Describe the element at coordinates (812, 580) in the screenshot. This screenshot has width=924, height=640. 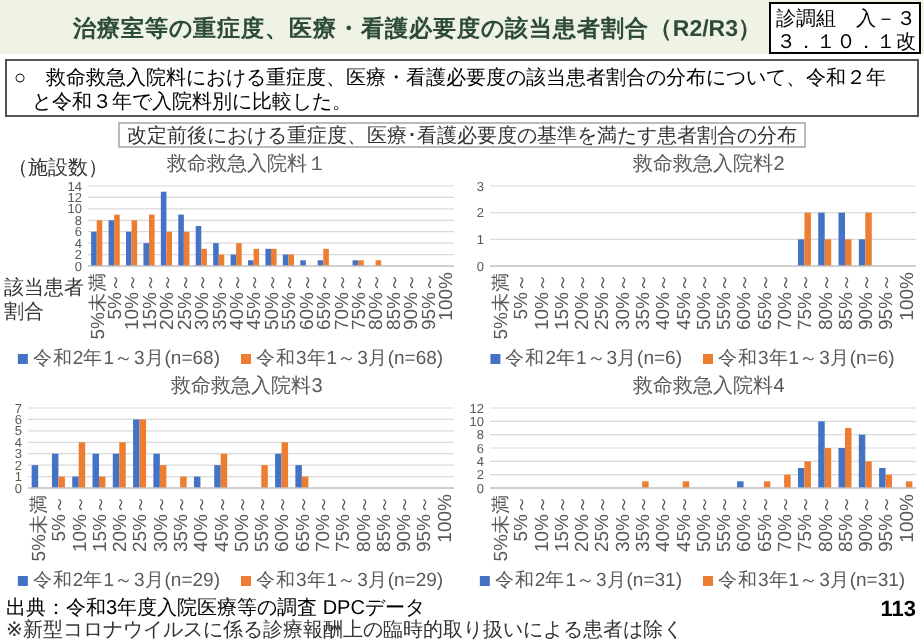
I see `legend-label: 令和3年1～3月(n=31)` at that location.